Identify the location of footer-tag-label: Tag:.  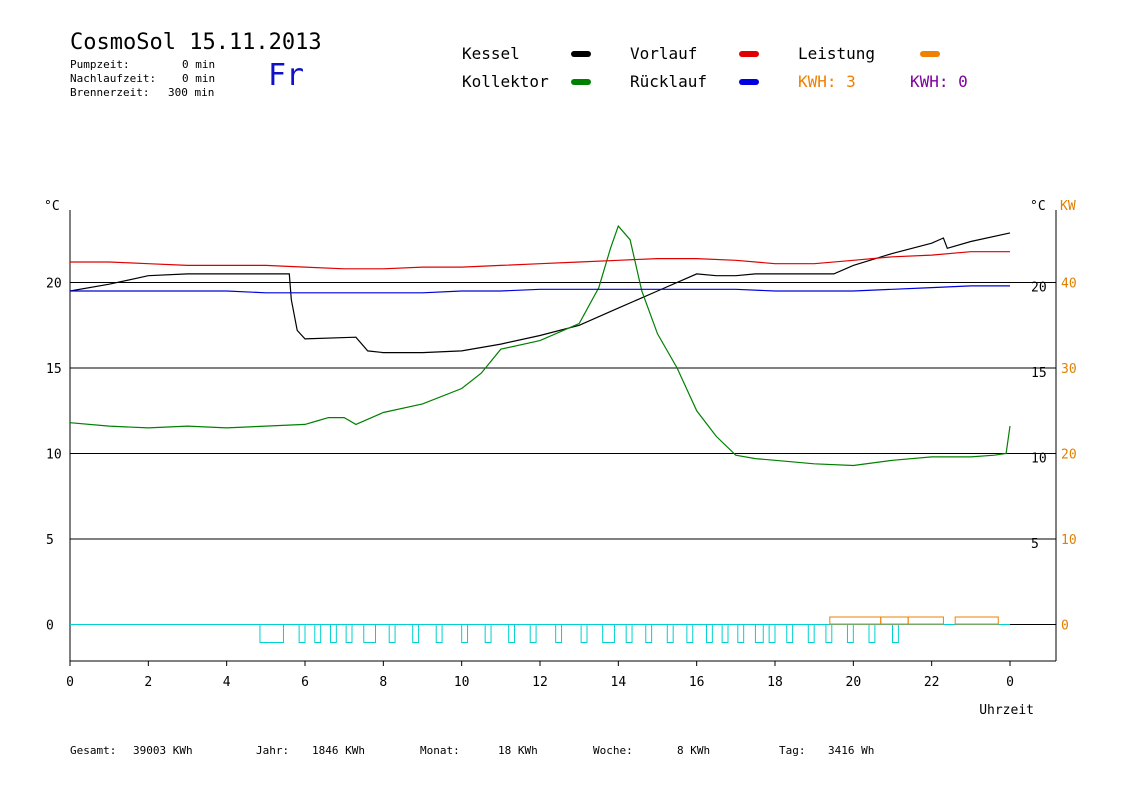
(792, 750).